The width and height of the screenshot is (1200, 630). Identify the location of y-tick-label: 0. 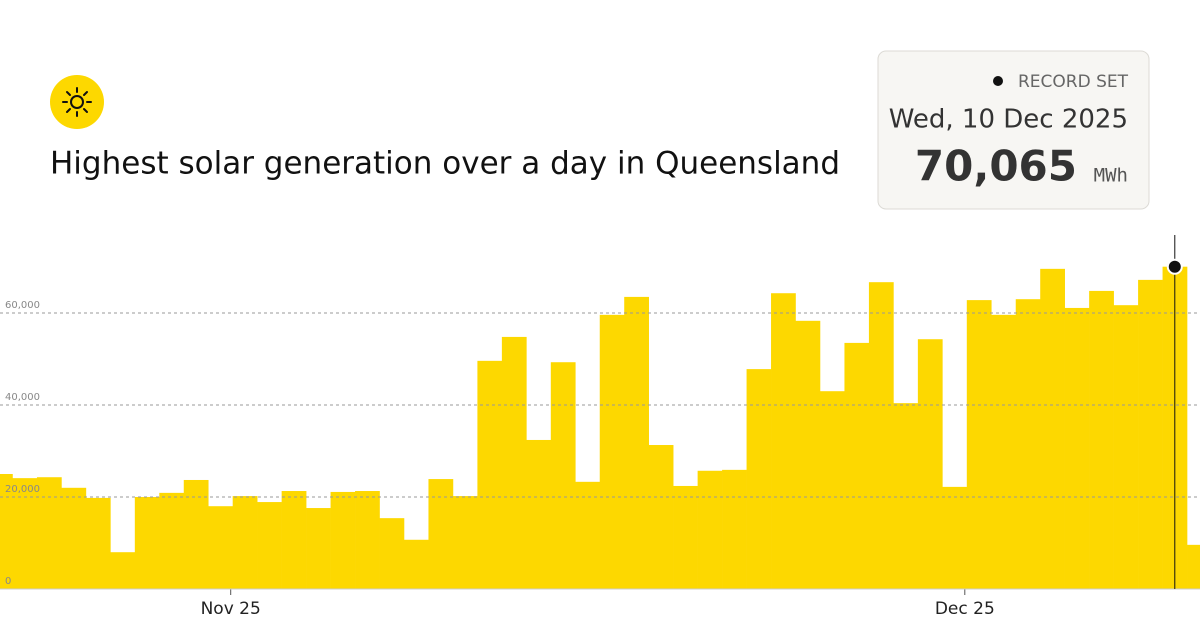
(8, 581).